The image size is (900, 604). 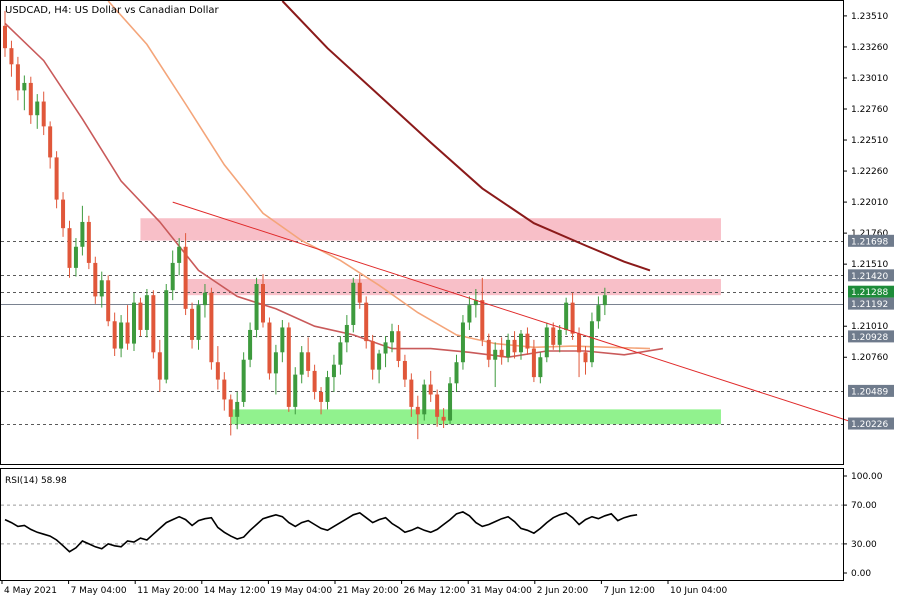 What do you see at coordinates (869, 234) in the screenshot?
I see `price-tick-label: 1.21760` at bounding box center [869, 234].